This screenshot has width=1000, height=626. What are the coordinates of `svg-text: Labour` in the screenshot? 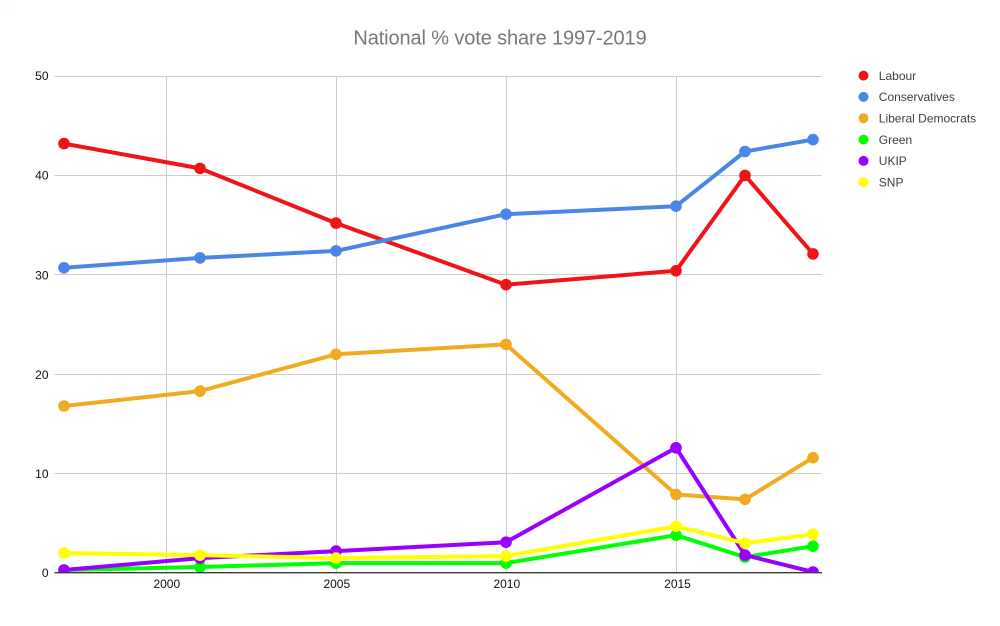 It's located at (897, 76).